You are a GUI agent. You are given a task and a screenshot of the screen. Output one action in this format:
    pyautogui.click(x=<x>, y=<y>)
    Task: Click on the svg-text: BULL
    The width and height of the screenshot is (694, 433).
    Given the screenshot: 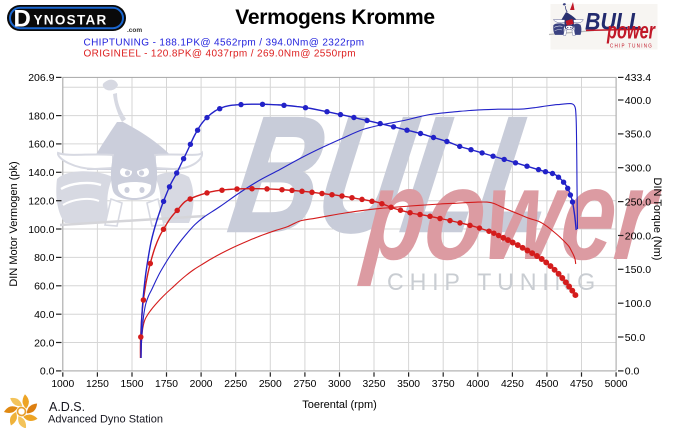 What is the action you would take?
    pyautogui.click(x=613, y=22)
    